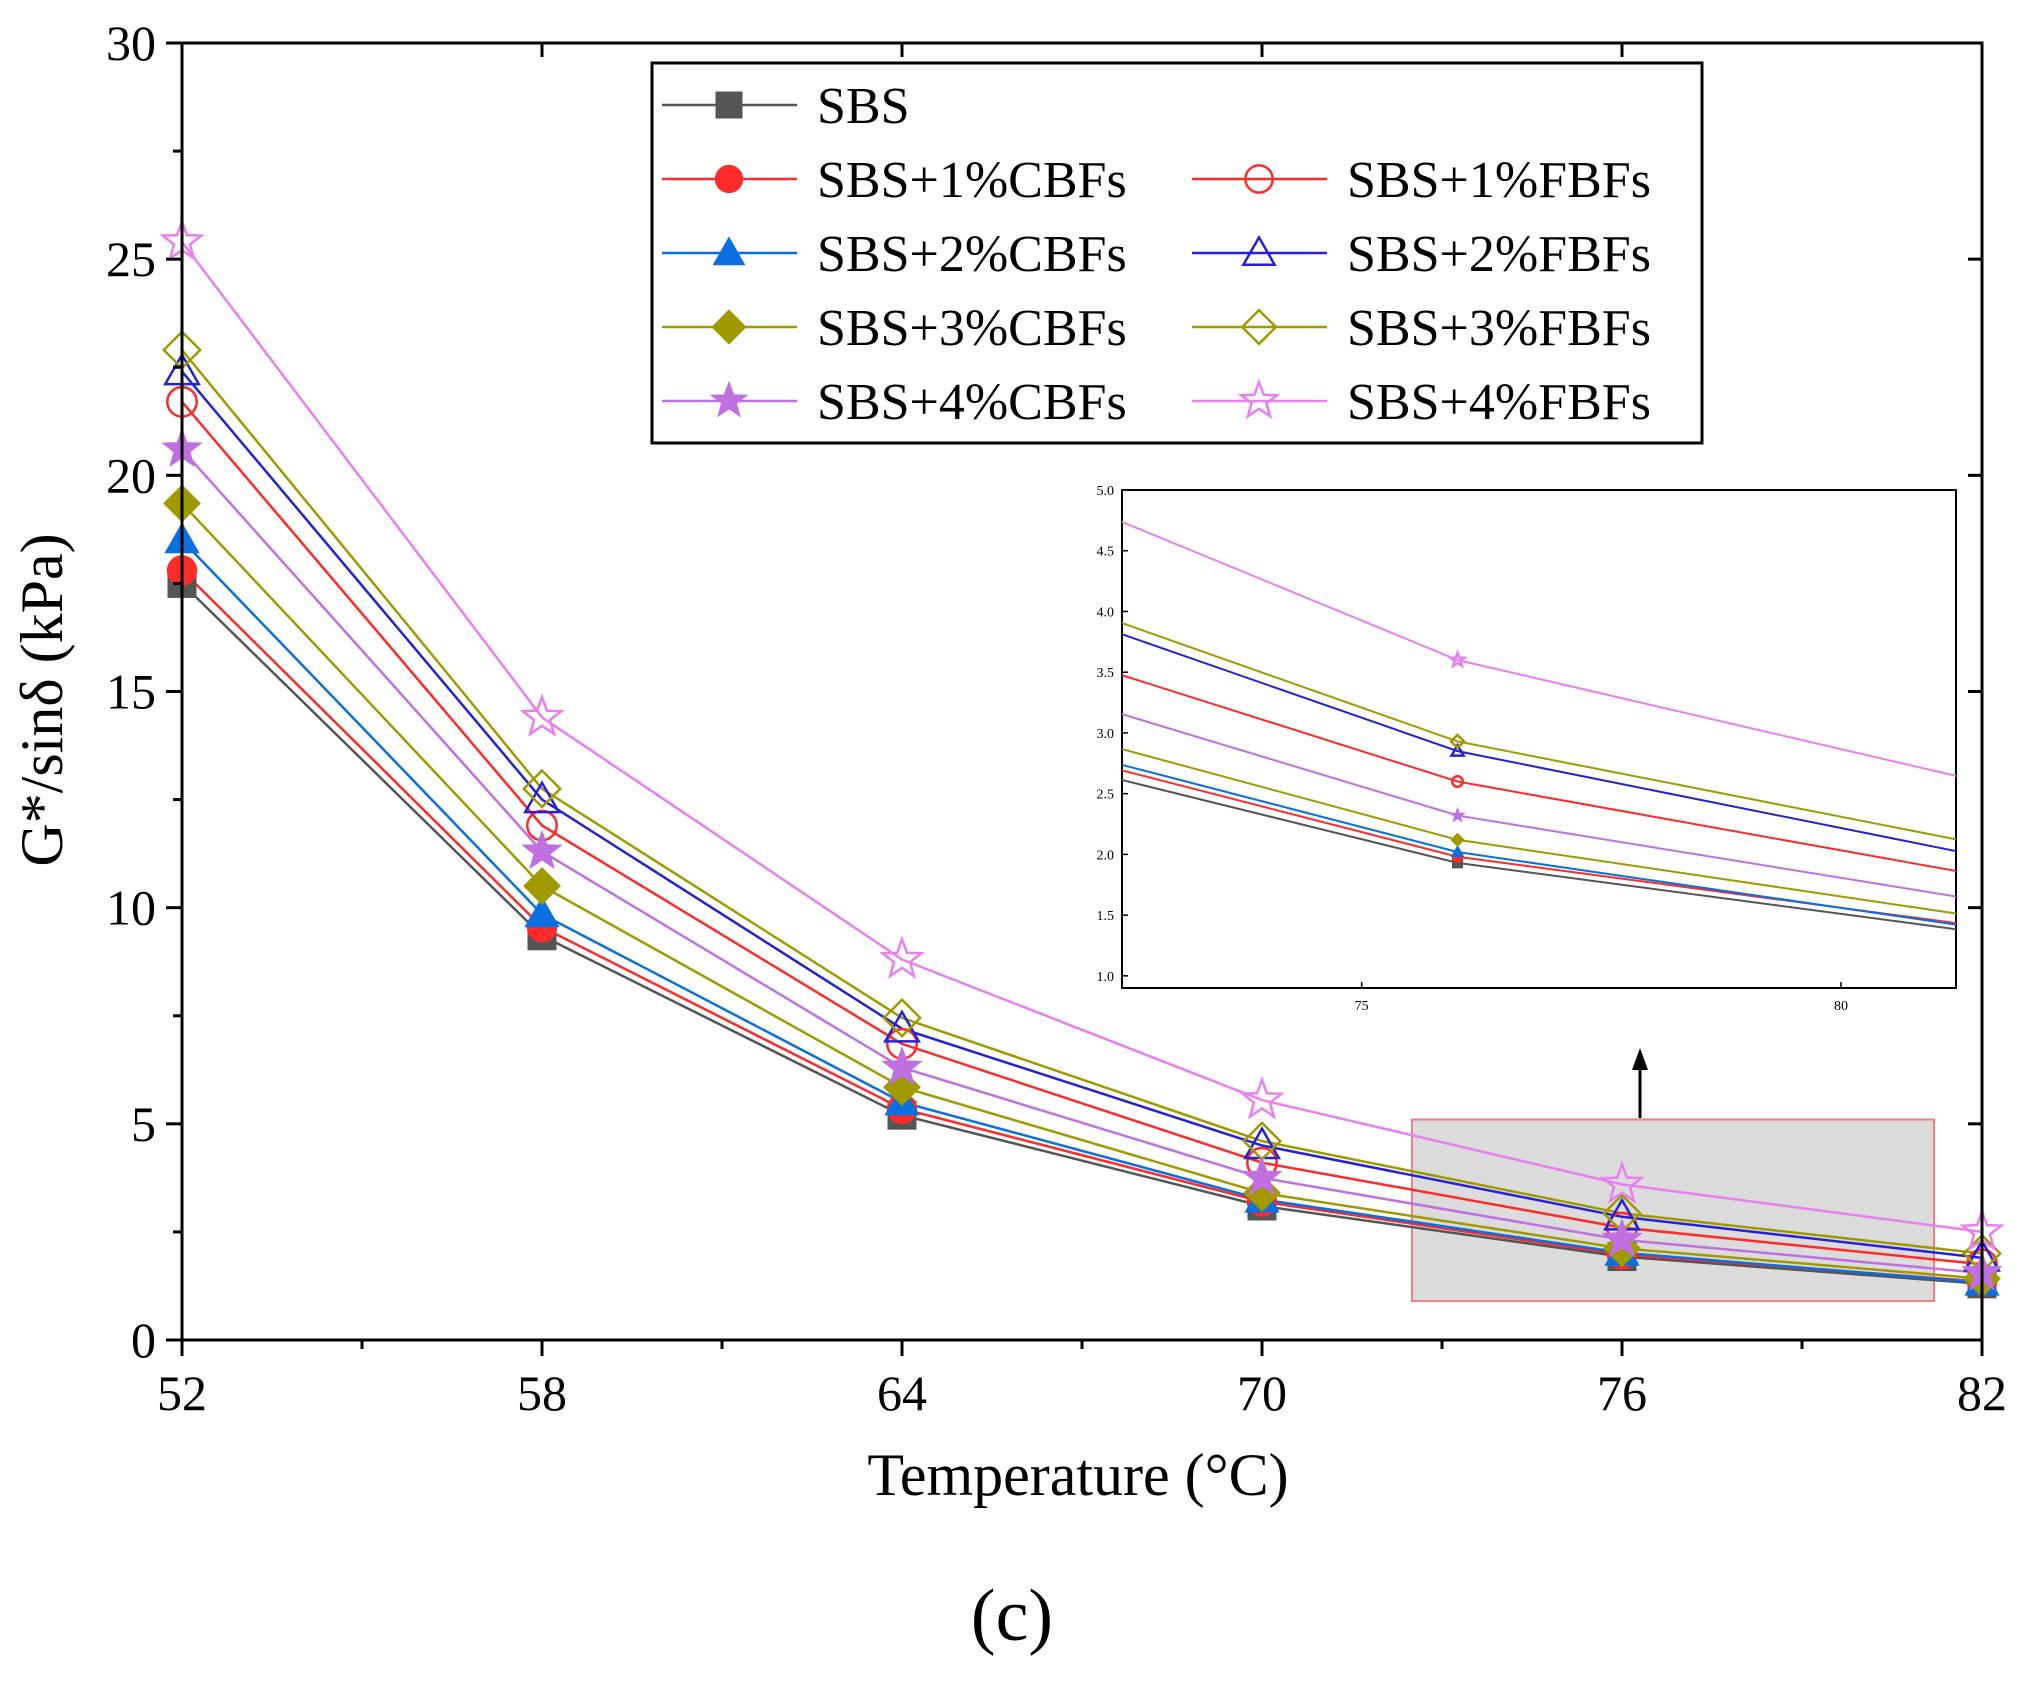  Describe the element at coordinates (972, 328) in the screenshot. I see `legend-label: SBS+3%CBFs` at that location.